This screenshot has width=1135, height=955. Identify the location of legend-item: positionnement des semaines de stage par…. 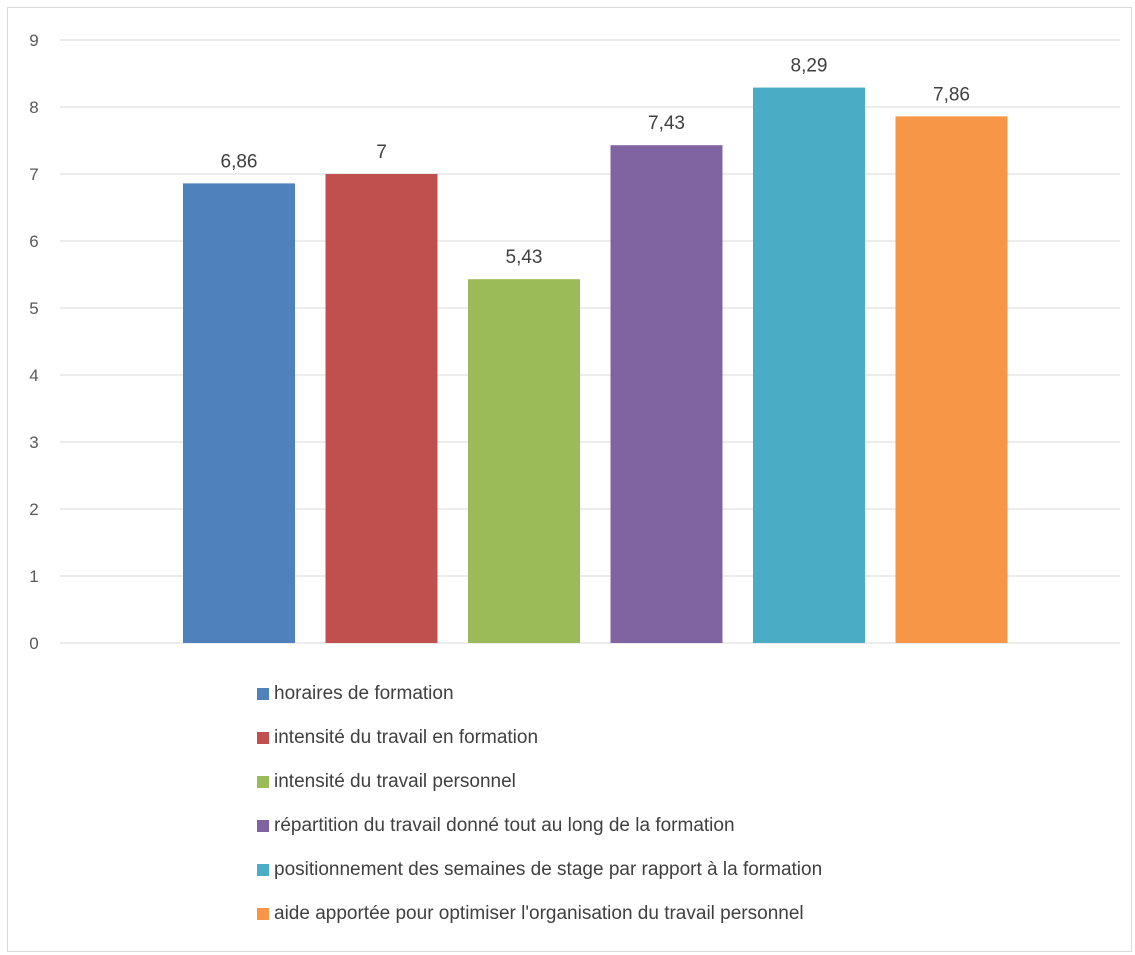
(539, 870).